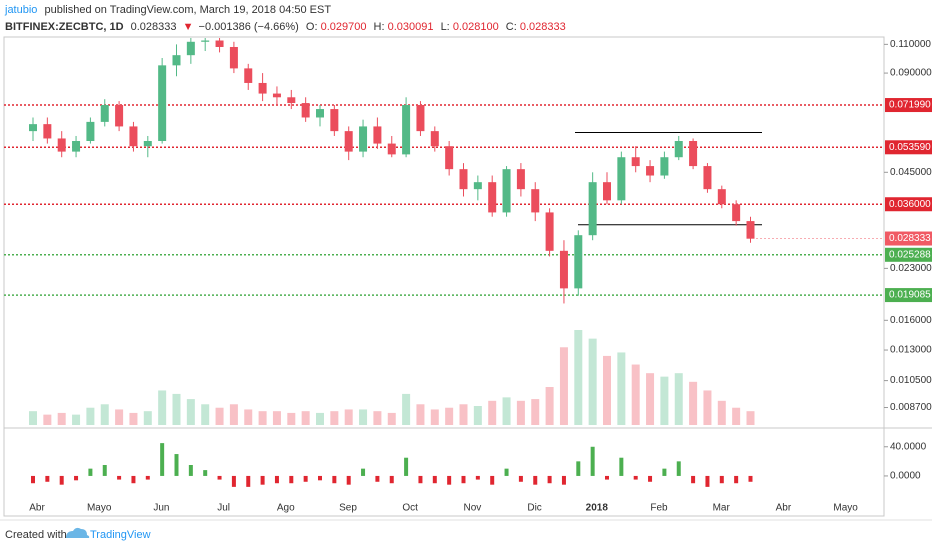 The image size is (932, 550). Describe the element at coordinates (223, 508) in the screenshot. I see `x-tick-label: Jul` at that location.